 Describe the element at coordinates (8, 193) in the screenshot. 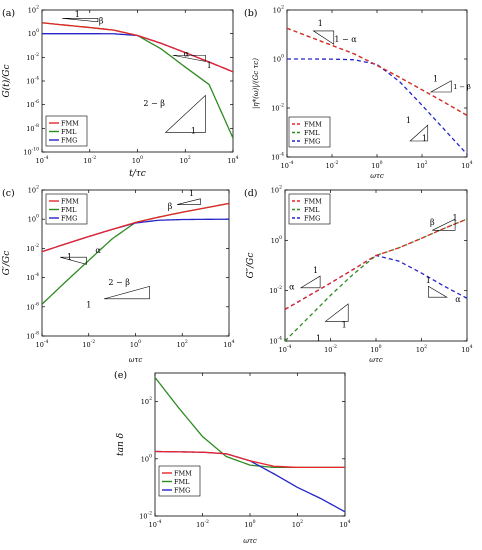

I see `panel-label: (c)` at that location.